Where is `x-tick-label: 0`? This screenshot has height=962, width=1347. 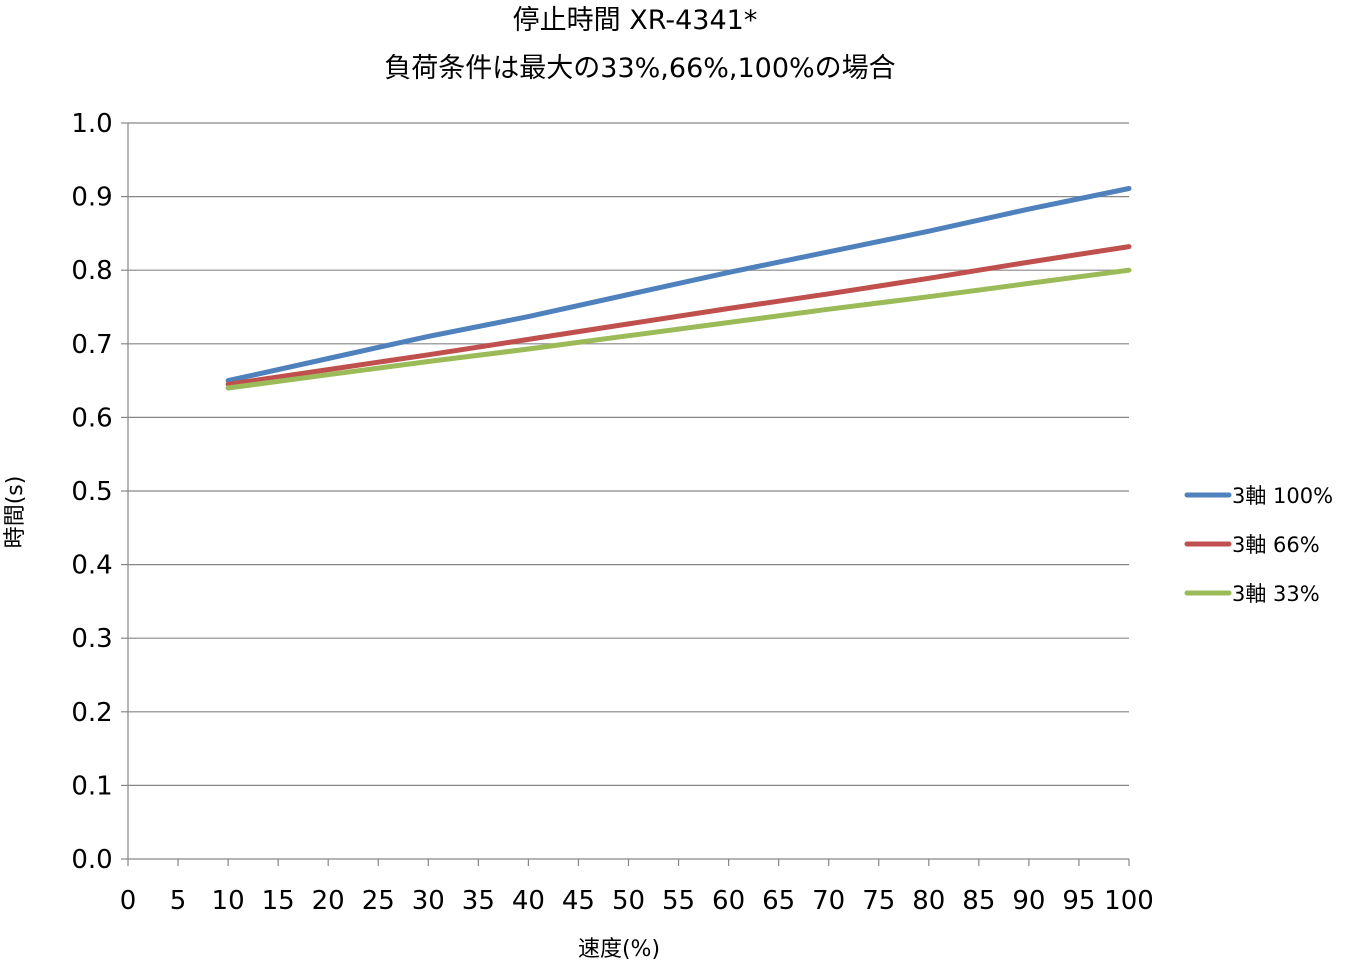 x-tick-label: 0 is located at coordinates (128, 901).